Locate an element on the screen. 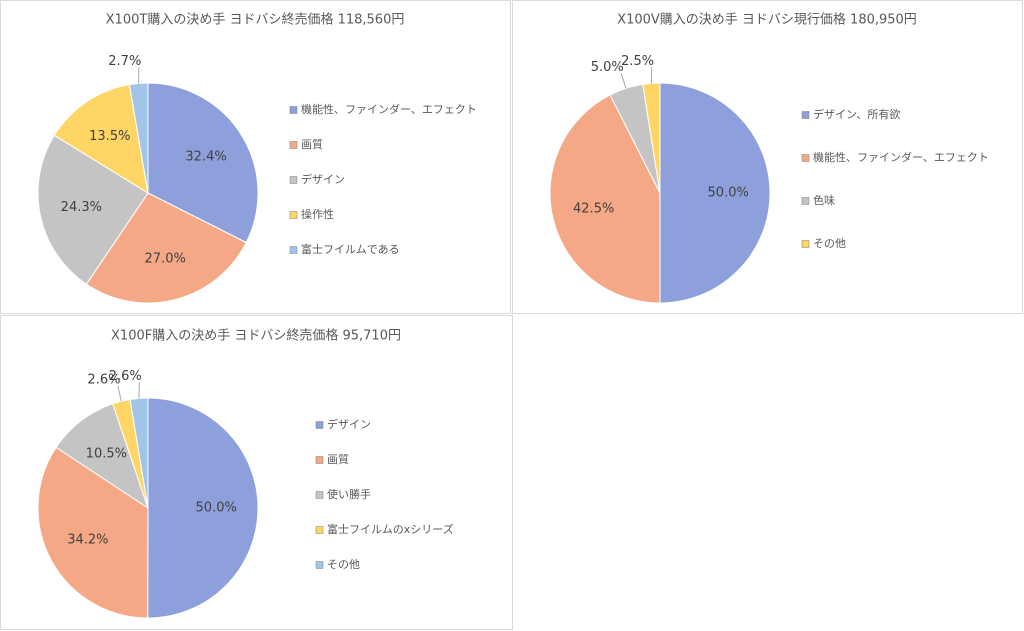 Image resolution: width=1024 pixels, height=631 pixels. chart-title: X100V購入の決め手 ヨドバシ現行価格 180,950円 is located at coordinates (767, 20).